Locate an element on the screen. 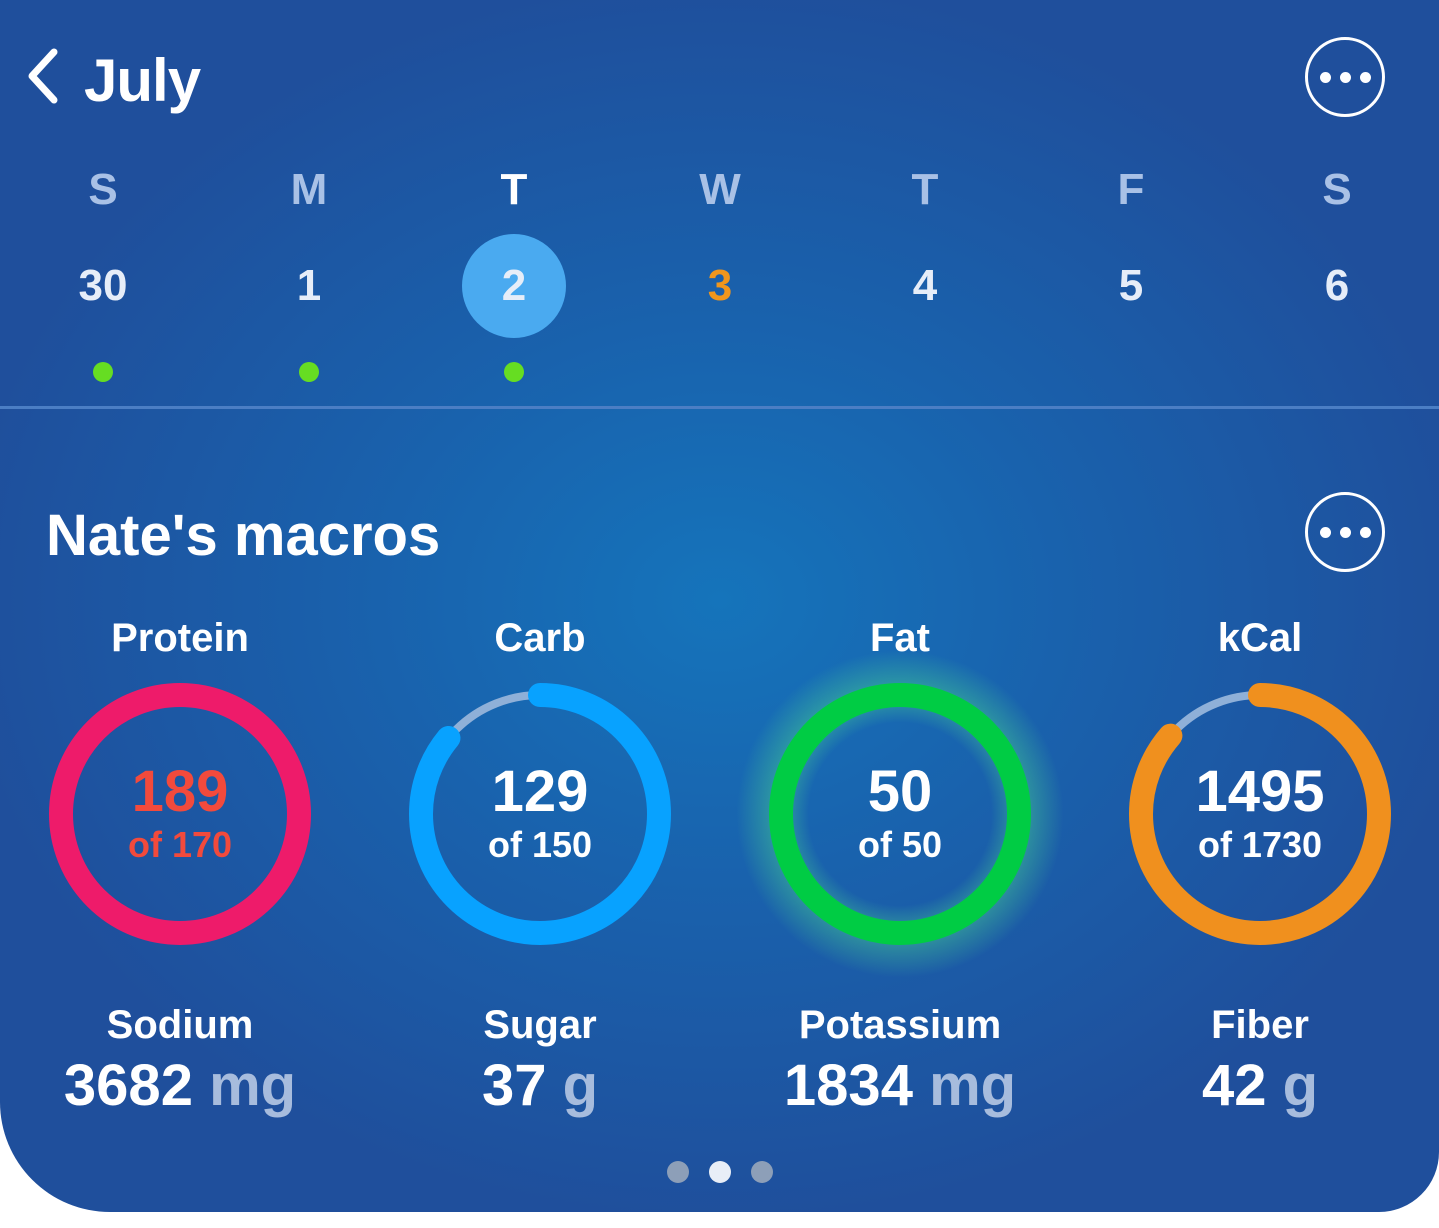 This screenshot has width=1439, height=1228. date-number: 6 is located at coordinates (1337, 285).